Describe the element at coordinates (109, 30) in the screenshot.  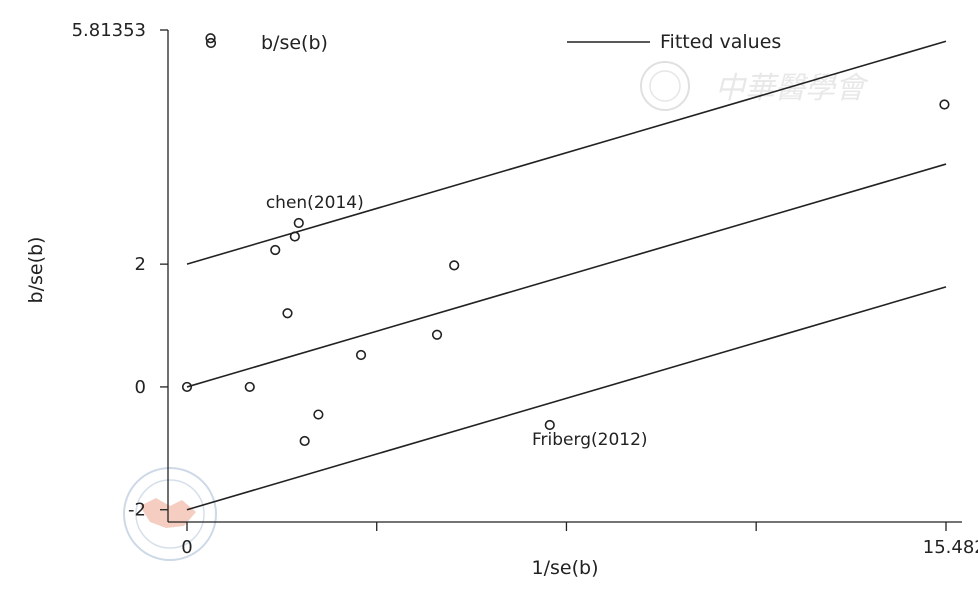
I see `y-tick-label: 5.81353` at that location.